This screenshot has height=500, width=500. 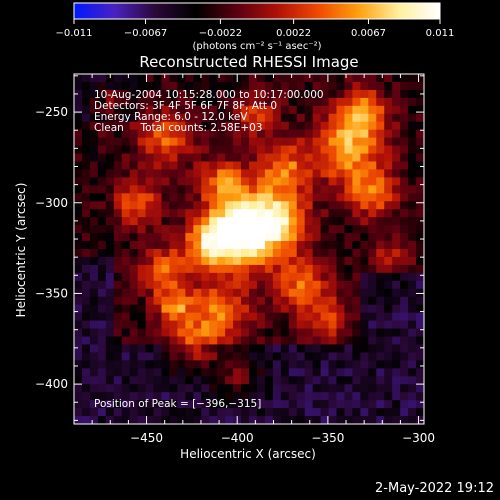 What do you see at coordinates (237, 438) in the screenshot?
I see `x-tick-label: −400` at bounding box center [237, 438].